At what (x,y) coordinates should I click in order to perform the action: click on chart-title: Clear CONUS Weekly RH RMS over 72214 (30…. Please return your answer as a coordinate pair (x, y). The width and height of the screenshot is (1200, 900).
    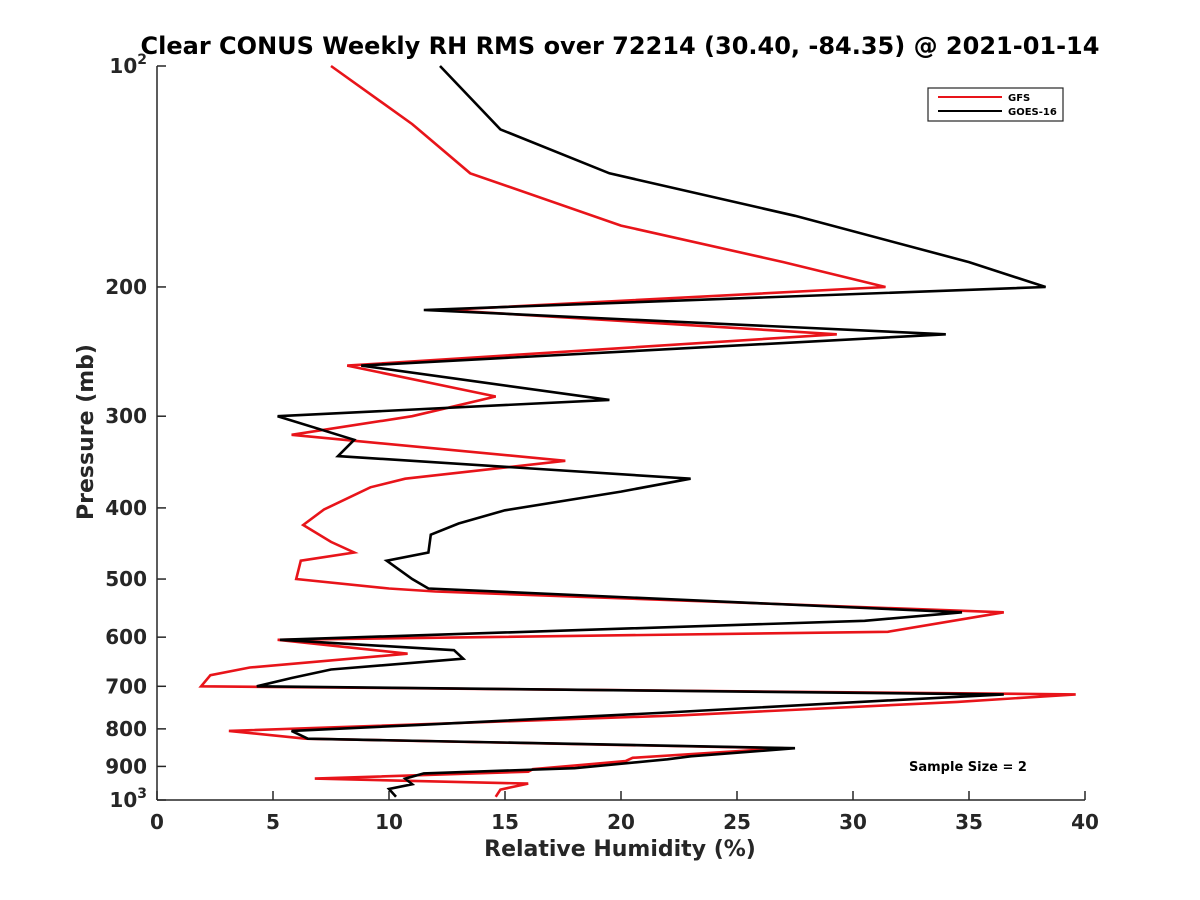
    Looking at the image, I should click on (620, 46).